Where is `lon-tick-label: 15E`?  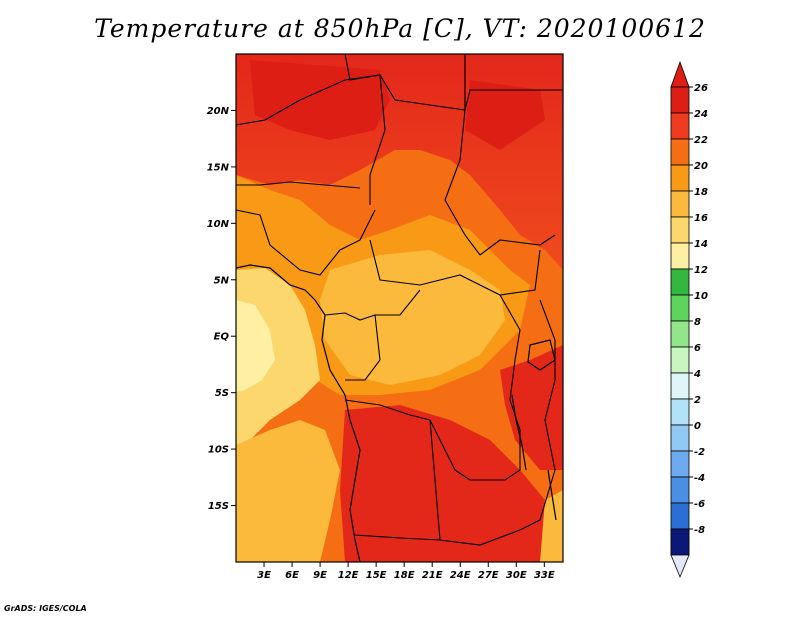
lon-tick-label: 15E is located at coordinates (376, 575).